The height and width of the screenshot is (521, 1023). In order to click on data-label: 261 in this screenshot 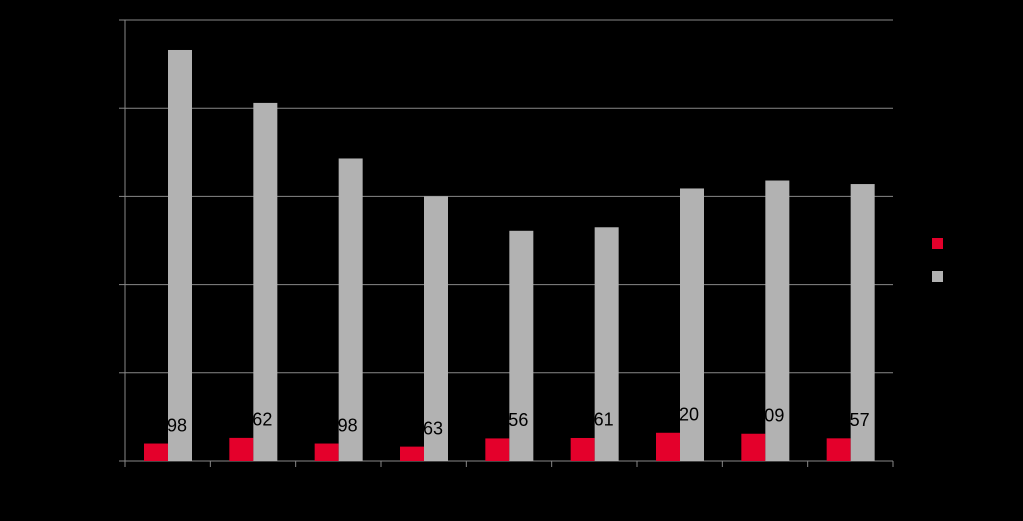, I will do `click(599, 420)`.